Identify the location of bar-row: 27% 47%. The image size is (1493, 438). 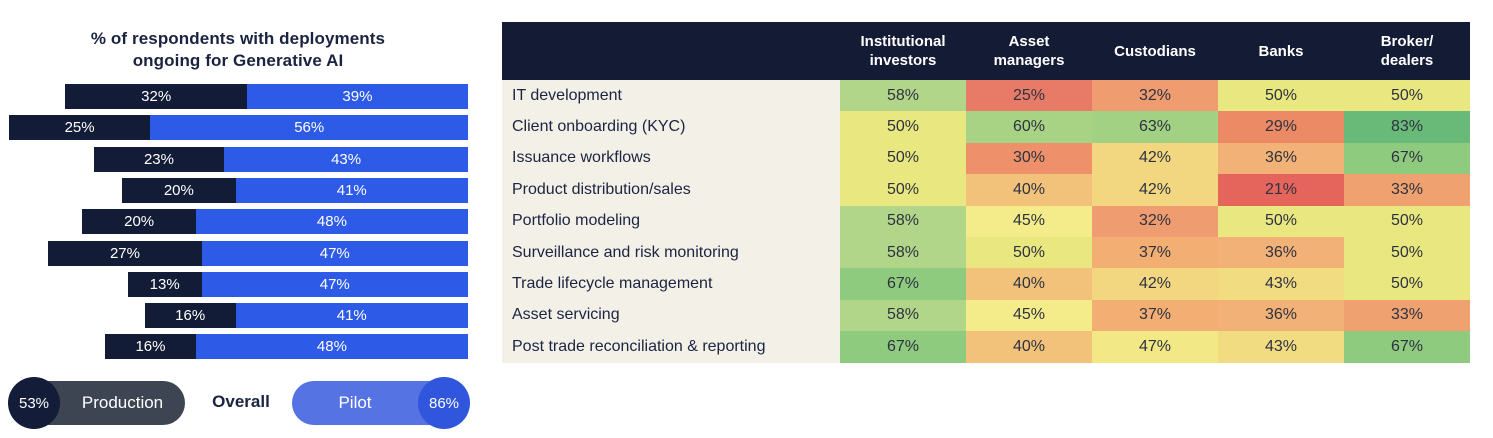
(258, 253).